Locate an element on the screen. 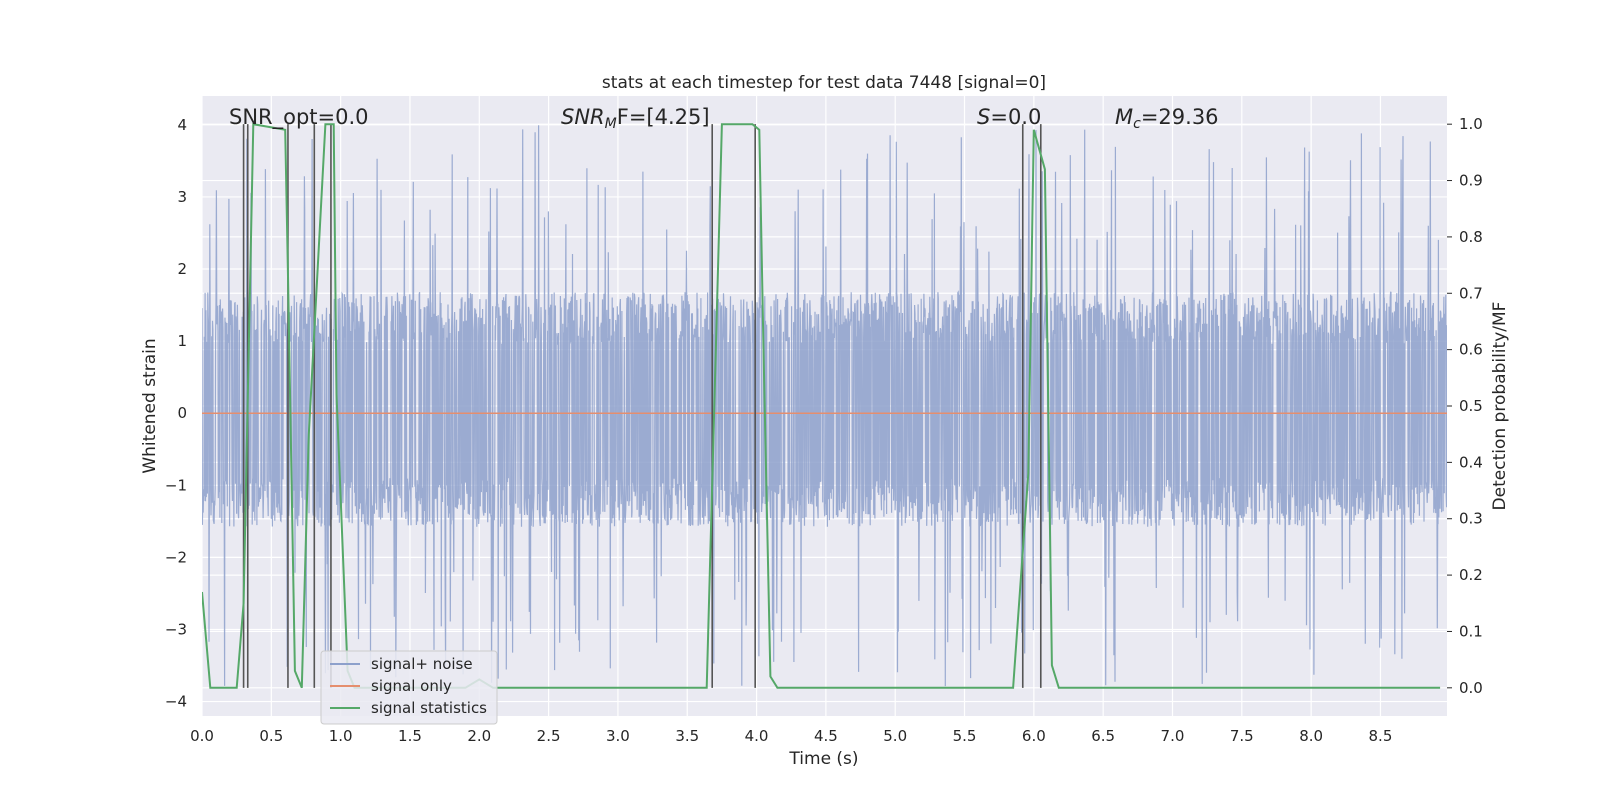 This screenshot has width=1600, height=805. y-tick-label-left-1: −3 is located at coordinates (176, 629).